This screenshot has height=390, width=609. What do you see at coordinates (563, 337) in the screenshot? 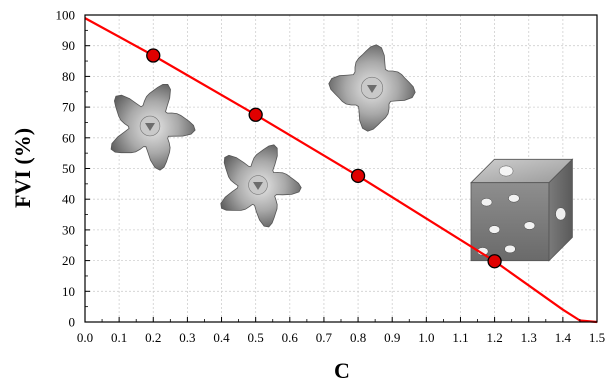
I see `x-tick-label: 1.4` at bounding box center [563, 337].